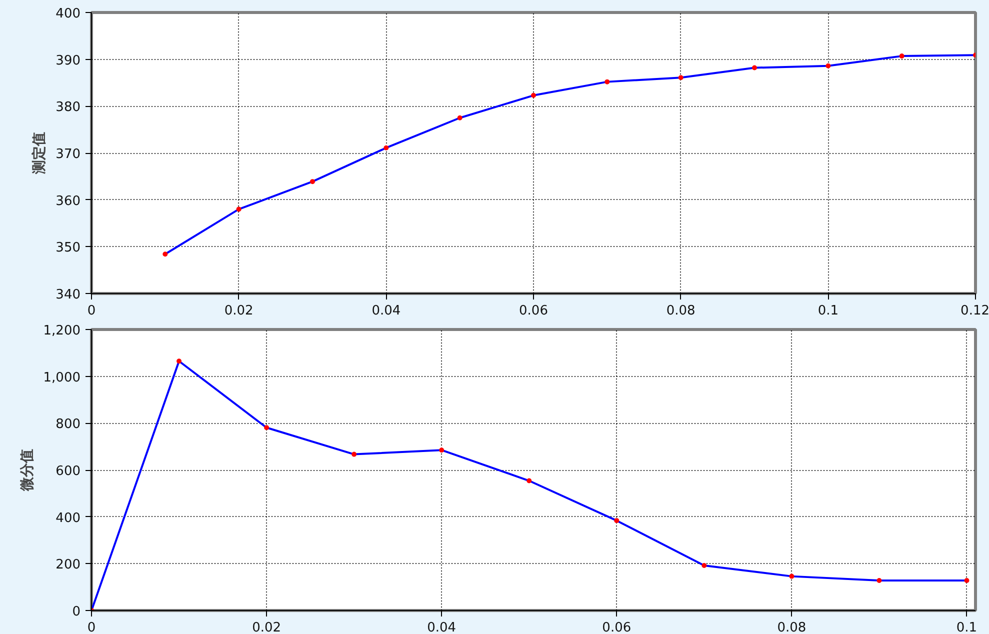  What do you see at coordinates (27, 470) in the screenshot?
I see `y-axis-title: 微分值` at bounding box center [27, 470].